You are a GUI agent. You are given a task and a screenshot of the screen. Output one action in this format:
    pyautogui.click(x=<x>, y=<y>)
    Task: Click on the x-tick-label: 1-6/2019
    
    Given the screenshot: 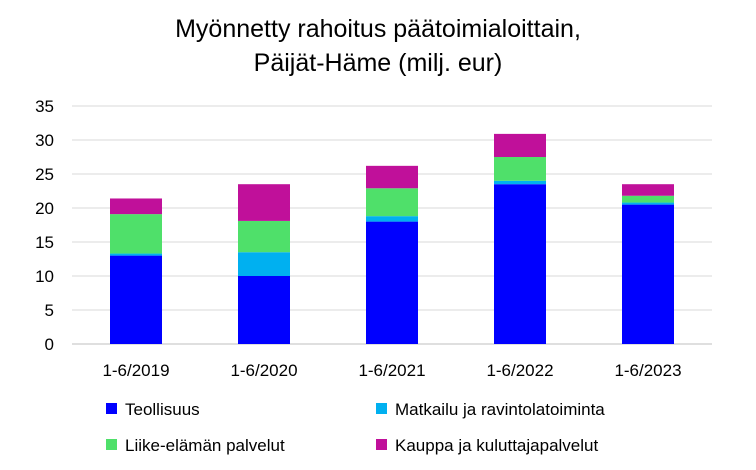 What is the action you would take?
    pyautogui.click(x=135, y=370)
    